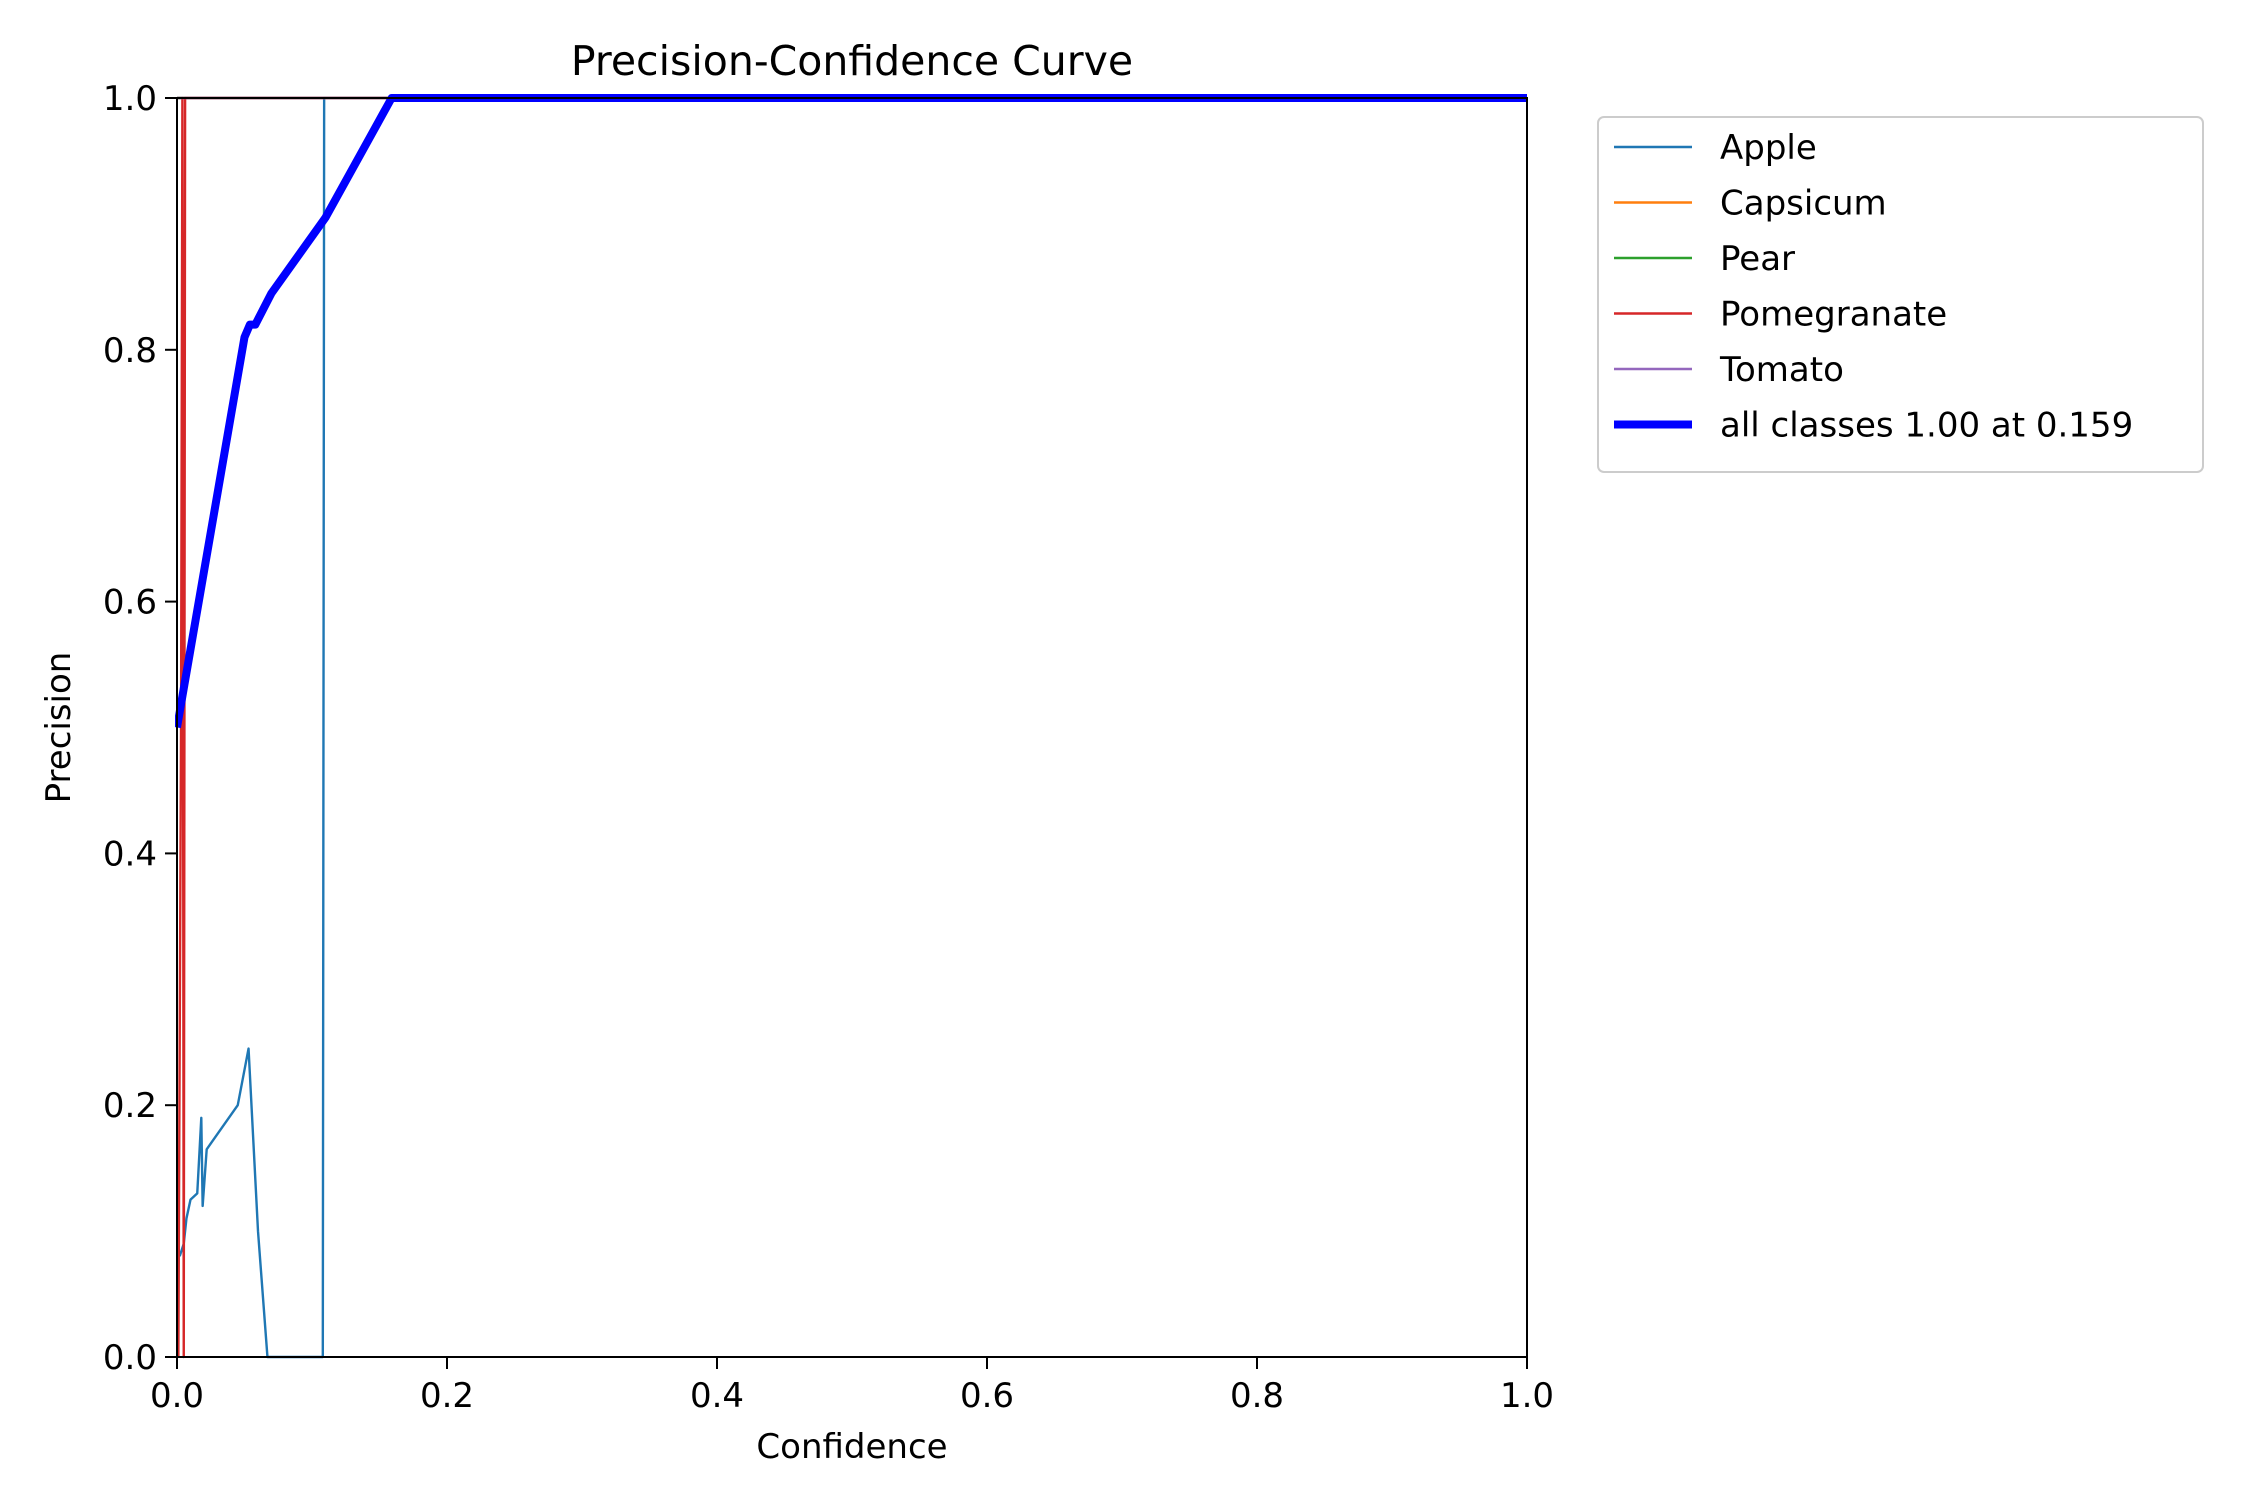  I want to click on legend-entry-label: Tomato, so click(1781, 370).